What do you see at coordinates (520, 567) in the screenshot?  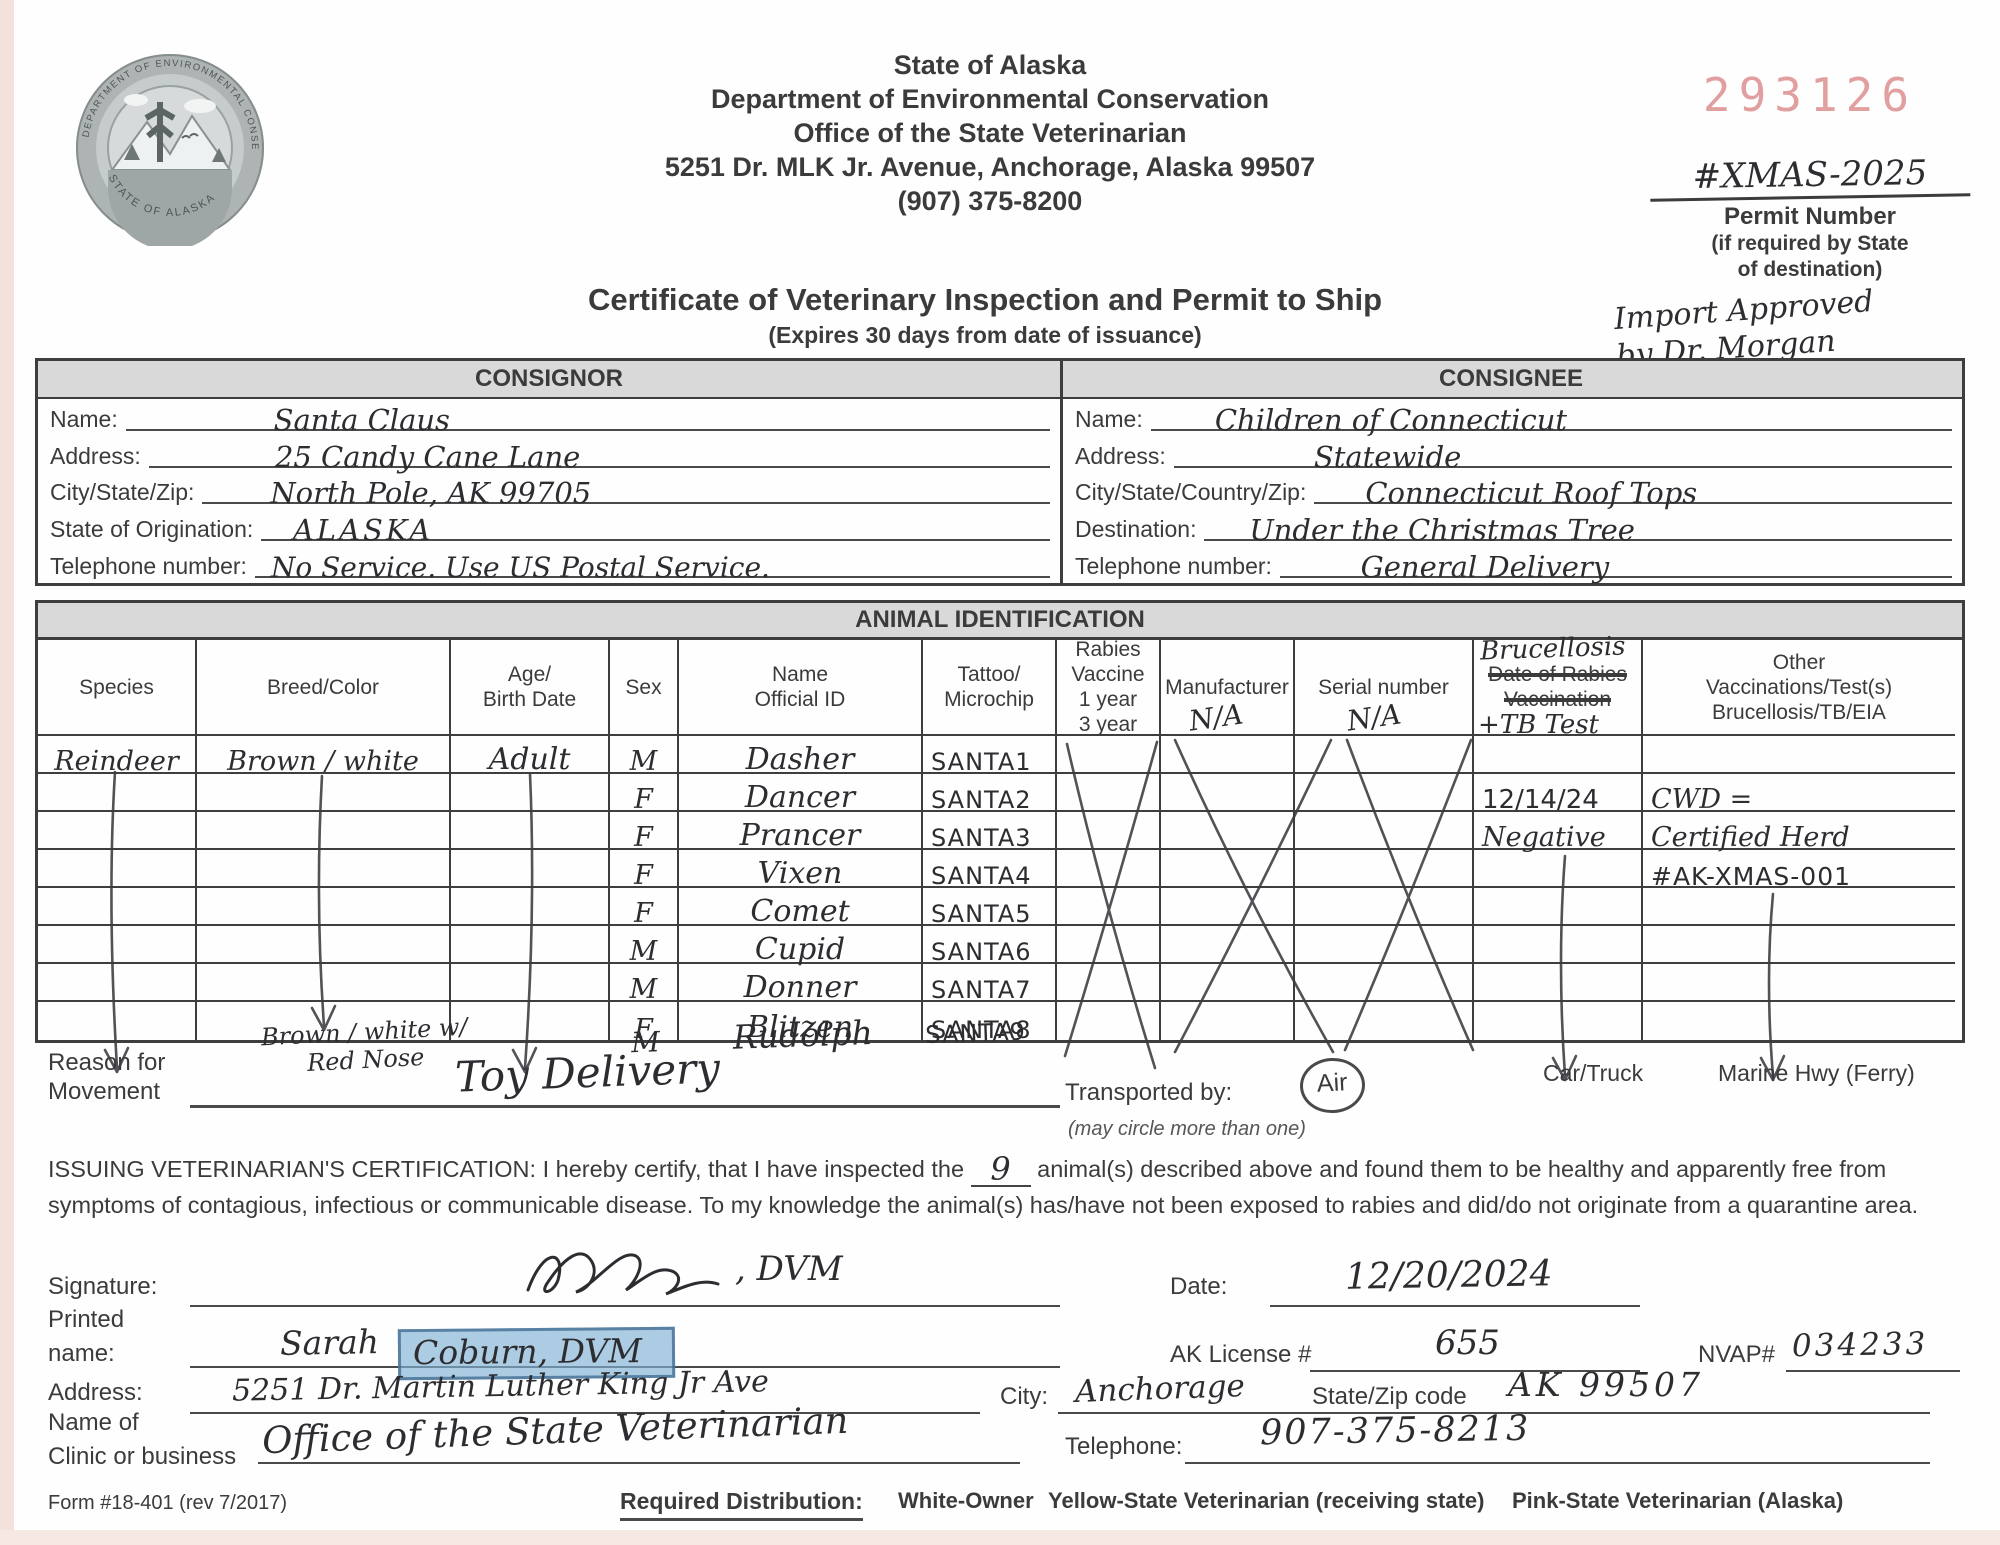 I see `consignor-telephone-value: No Service. Use US Postal Service.` at bounding box center [520, 567].